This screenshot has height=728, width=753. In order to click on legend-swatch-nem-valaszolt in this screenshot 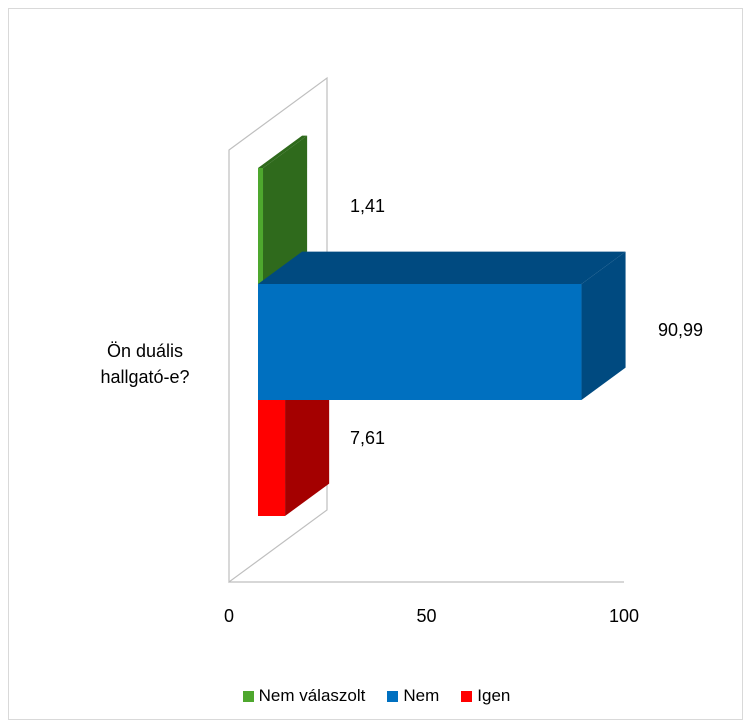, I will do `click(248, 696)`.